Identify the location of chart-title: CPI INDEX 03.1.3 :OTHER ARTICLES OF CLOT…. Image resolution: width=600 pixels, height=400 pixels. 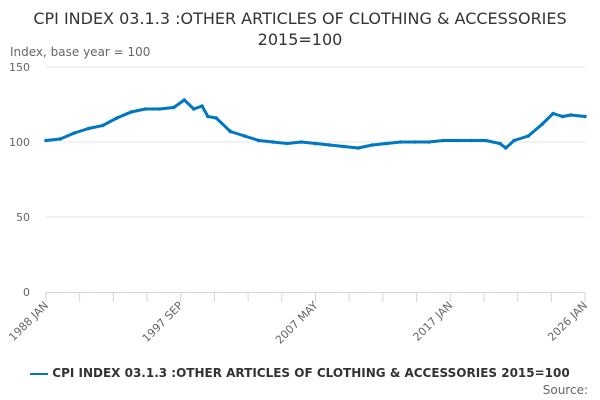
(300, 29).